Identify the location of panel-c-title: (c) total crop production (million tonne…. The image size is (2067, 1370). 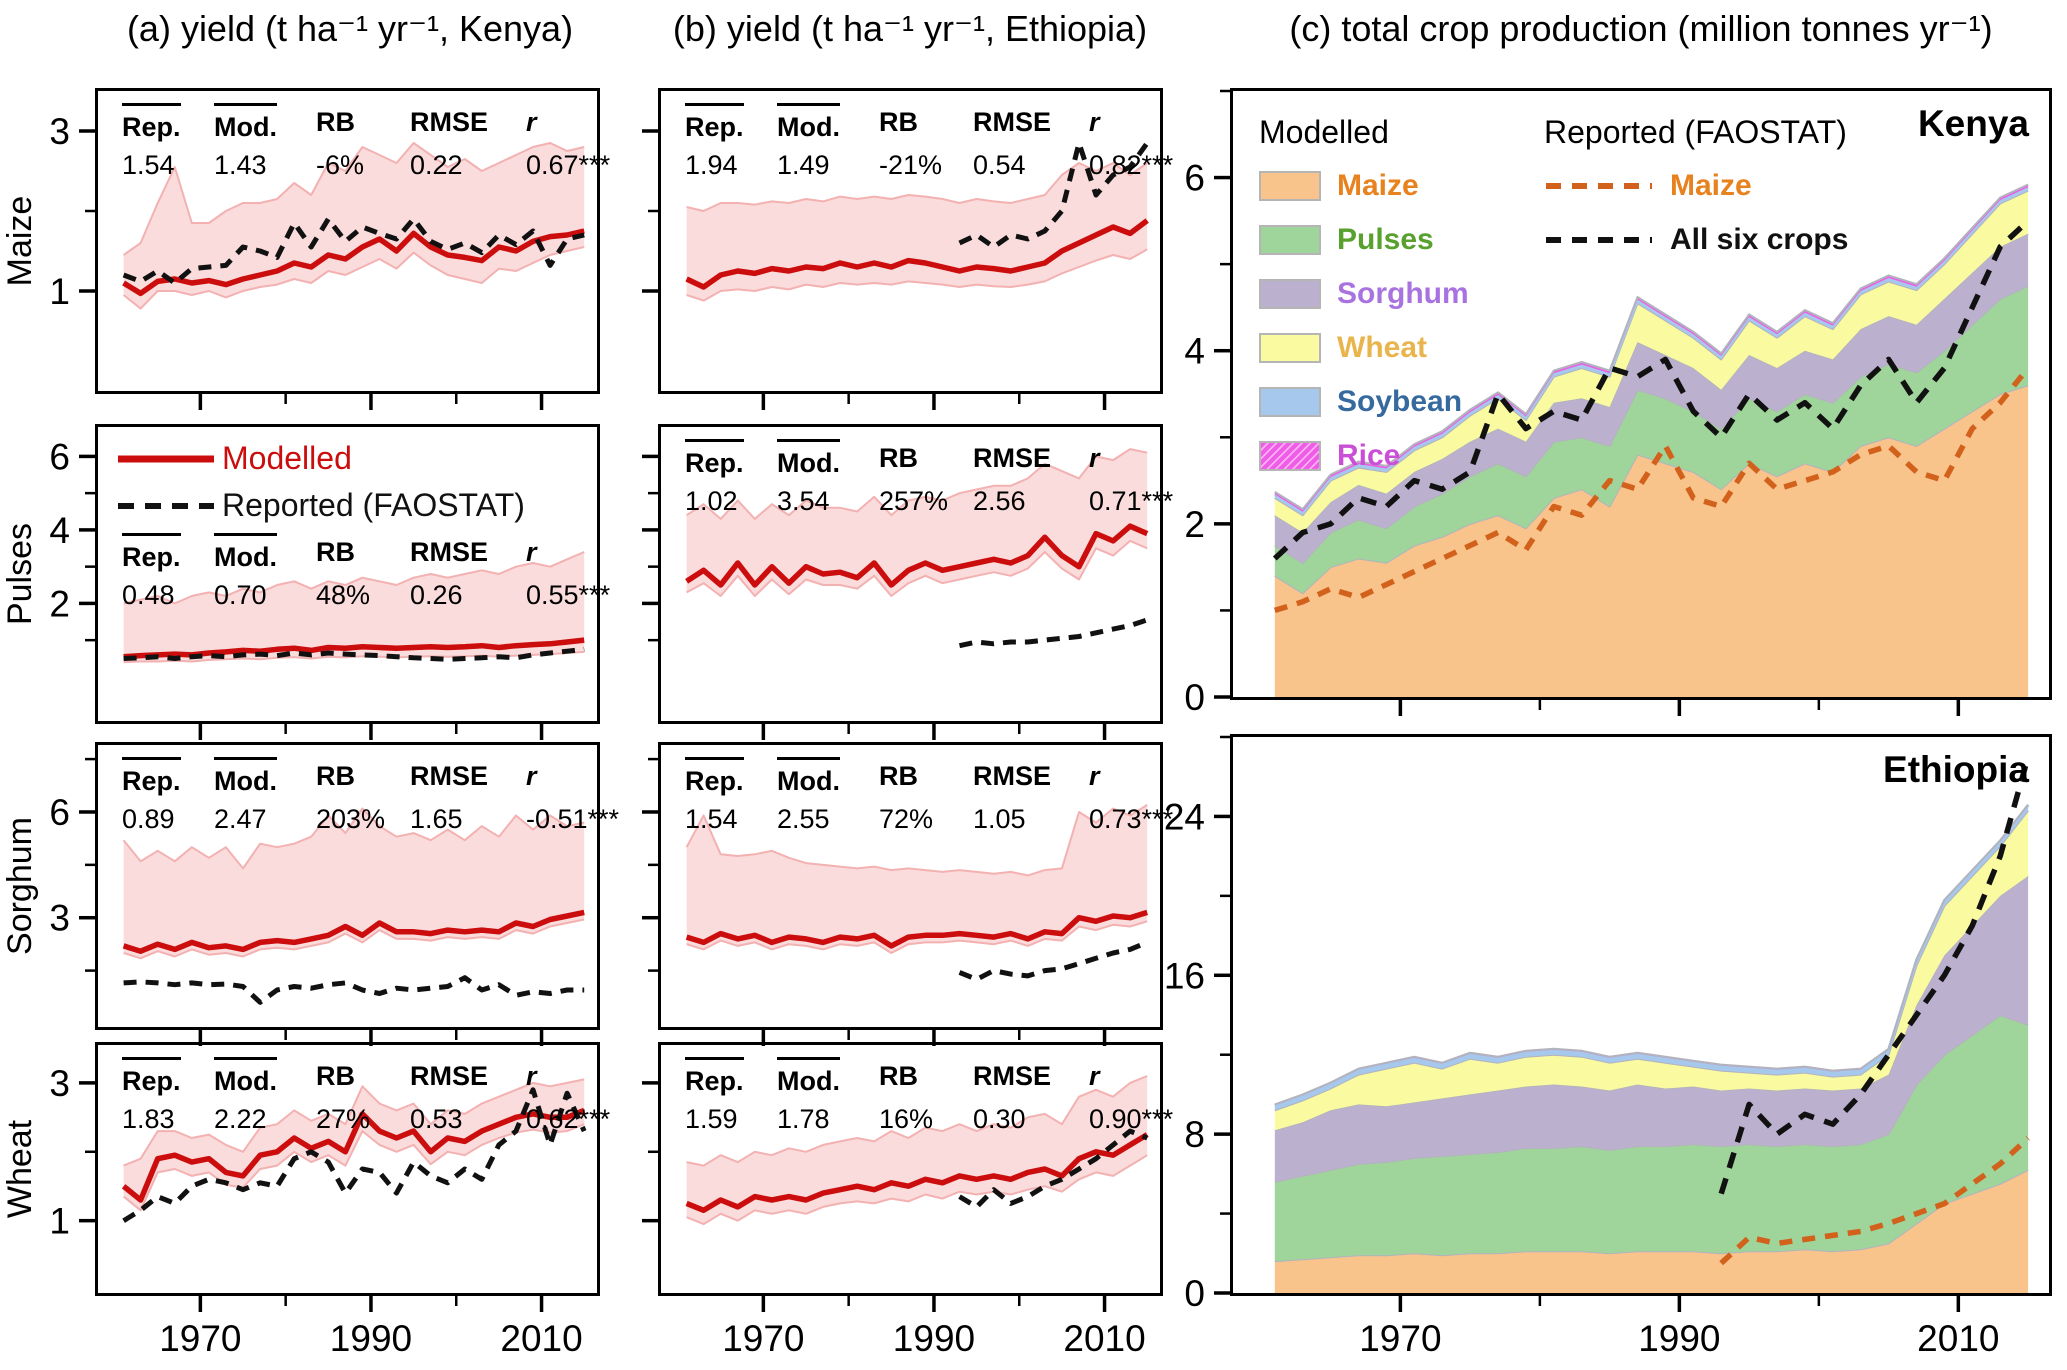
(1641, 28).